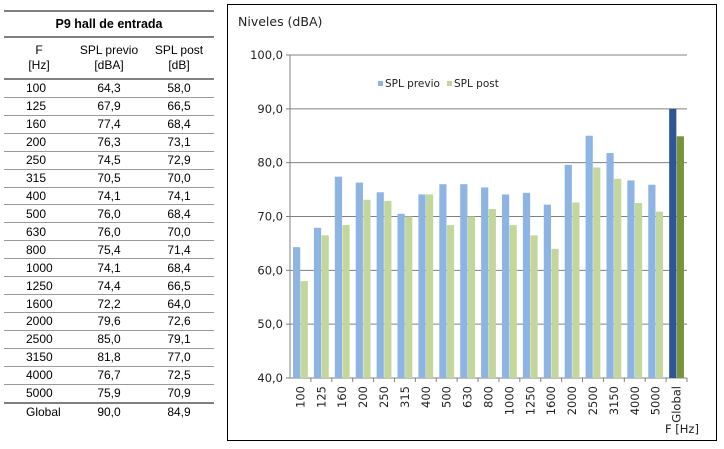 The width and height of the screenshot is (724, 449). Describe the element at coordinates (109, 339) in the screenshot. I see `table-row: 2500 85,0 79,1` at that location.